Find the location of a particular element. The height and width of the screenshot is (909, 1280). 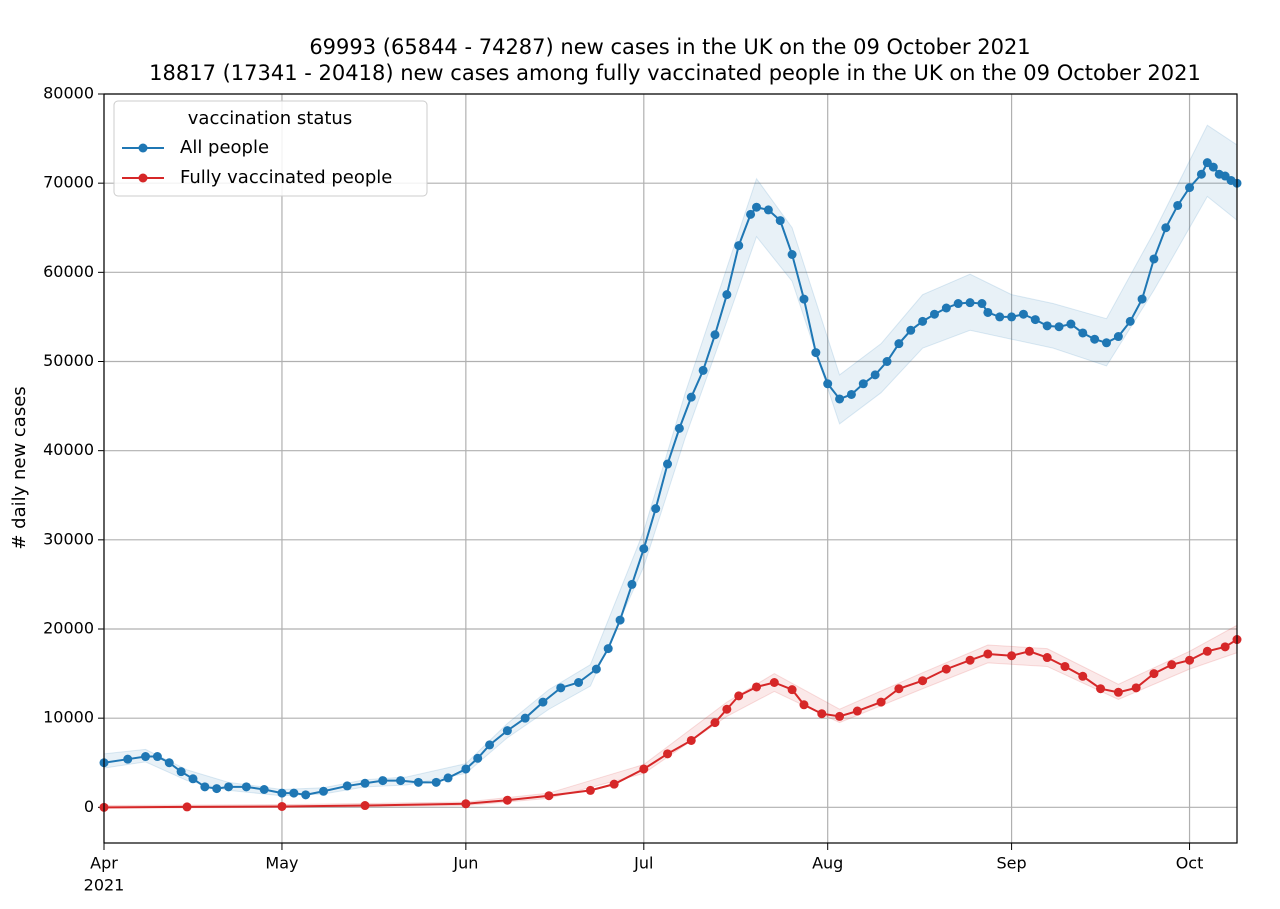

y-tick-label: 60000 is located at coordinates (68, 271).